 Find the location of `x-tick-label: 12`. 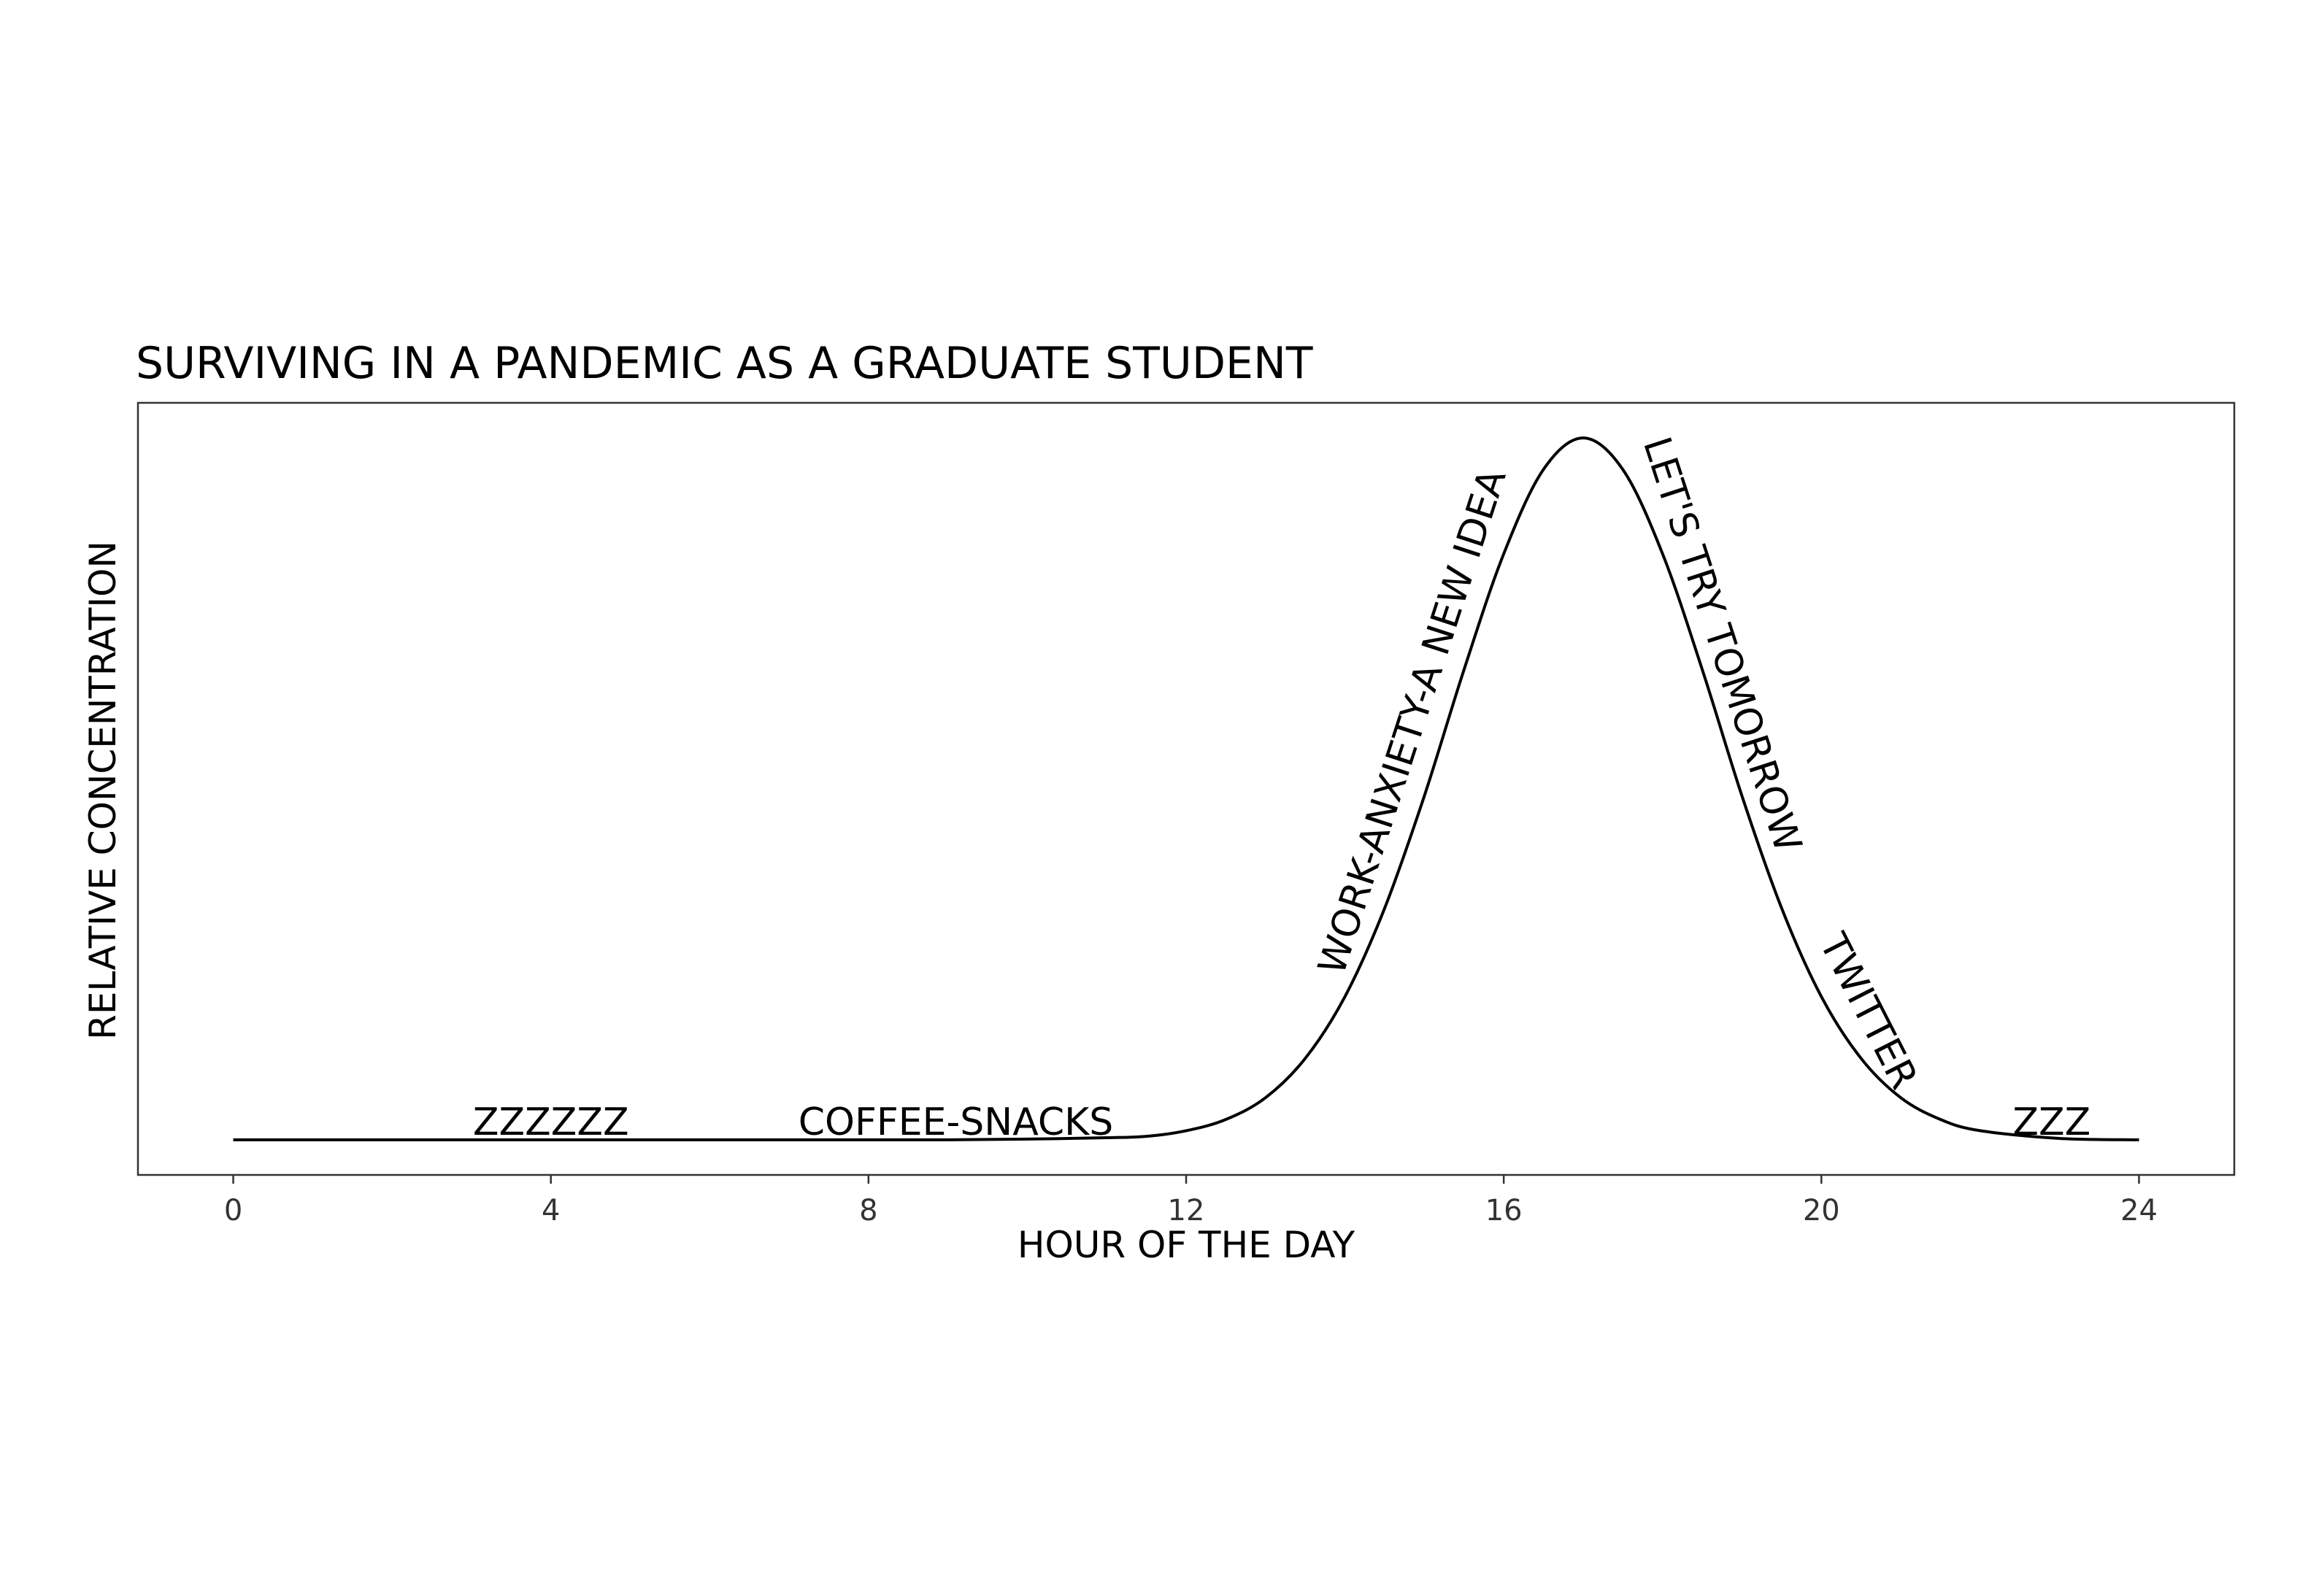

x-tick-label: 12 is located at coordinates (1186, 1210).